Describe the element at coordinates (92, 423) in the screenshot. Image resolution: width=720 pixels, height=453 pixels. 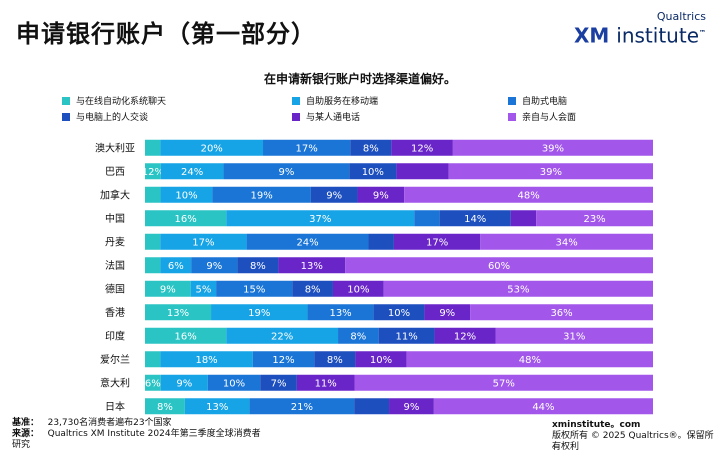
I see `footer-base: 基准： 23,730名消费者遍布23个国家` at that location.